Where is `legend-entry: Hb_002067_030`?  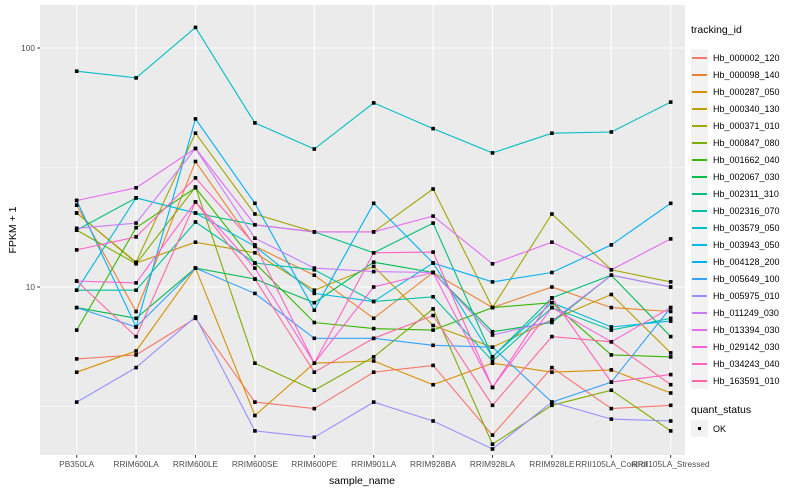 legend-entry: Hb_002067_030 is located at coordinates (745, 176).